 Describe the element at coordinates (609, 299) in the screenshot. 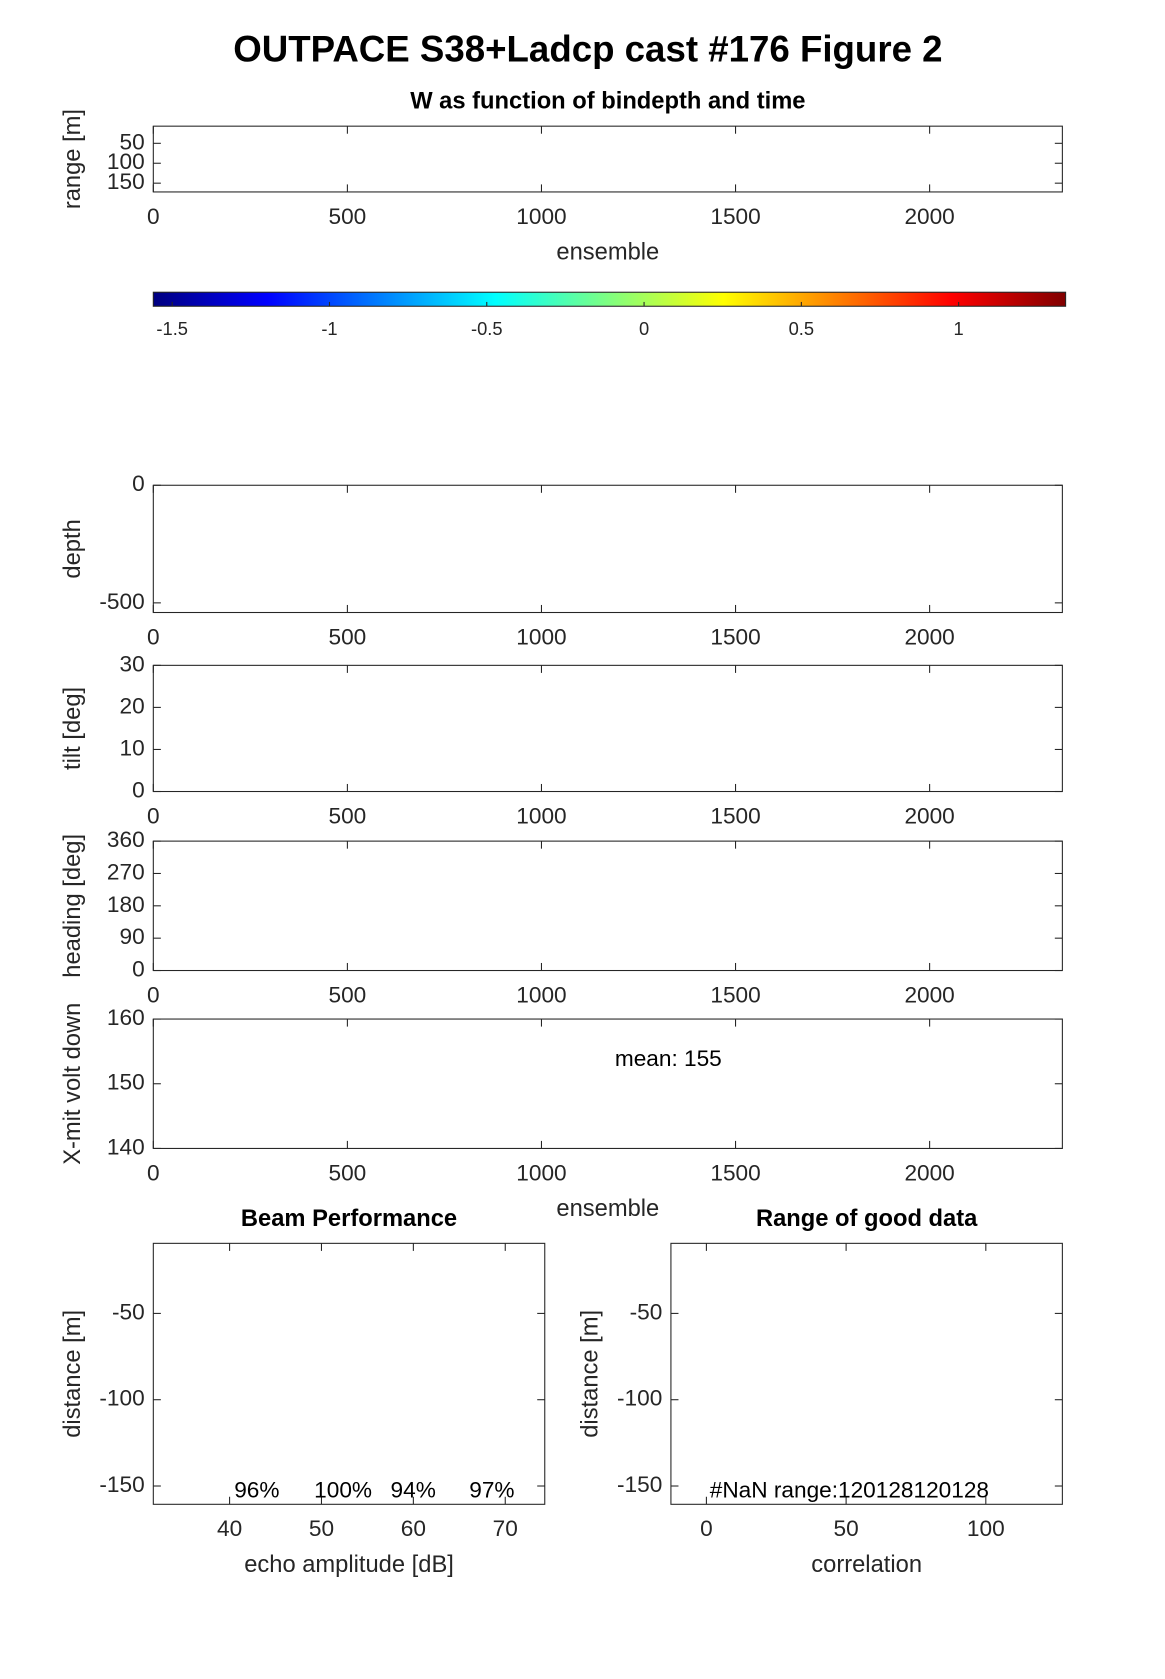

I see `colorbar` at that location.